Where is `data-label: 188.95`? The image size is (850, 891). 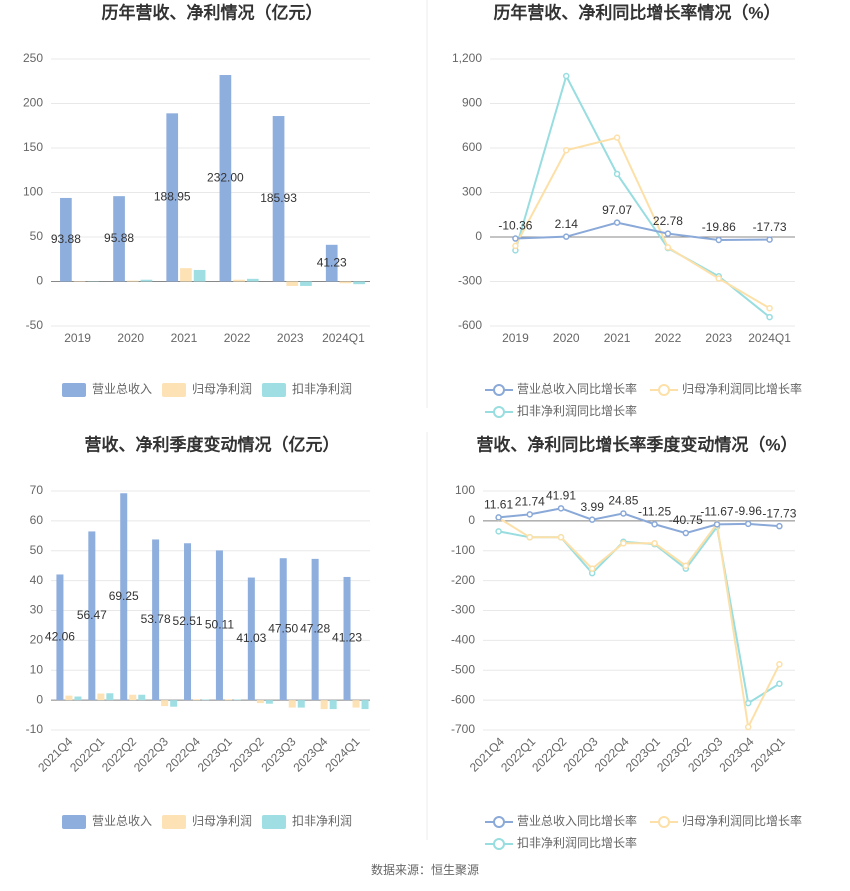 data-label: 188.95 is located at coordinates (172, 197).